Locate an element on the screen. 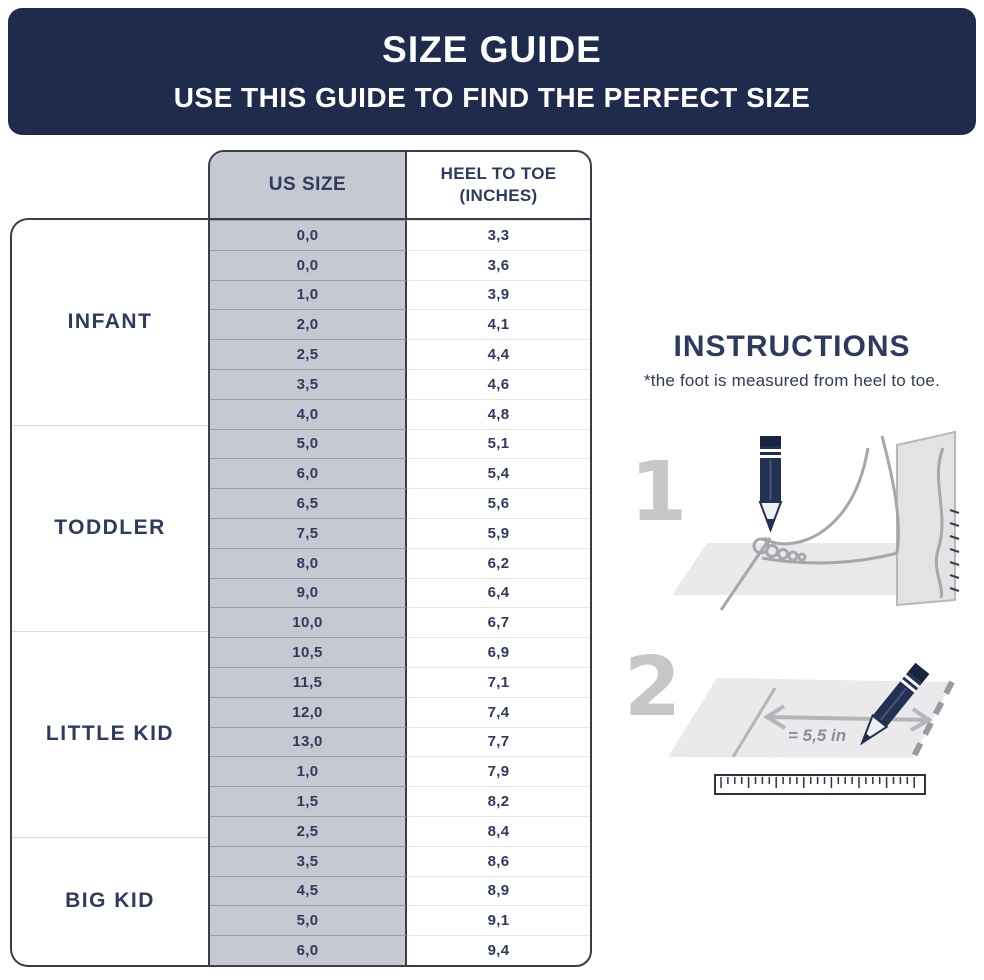  measuring-board is located at coordinates (926, 518).